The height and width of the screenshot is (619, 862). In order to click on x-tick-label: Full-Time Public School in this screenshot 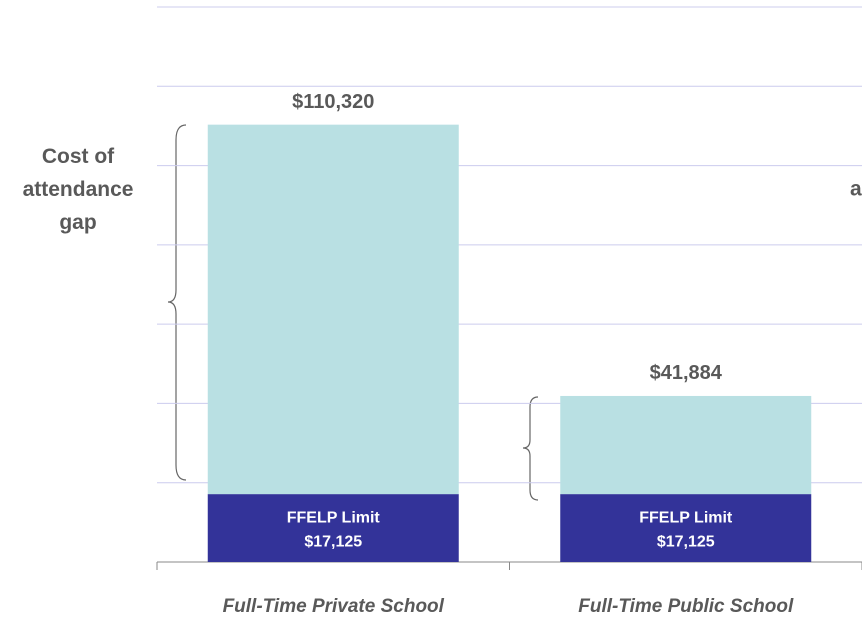, I will do `click(686, 606)`.